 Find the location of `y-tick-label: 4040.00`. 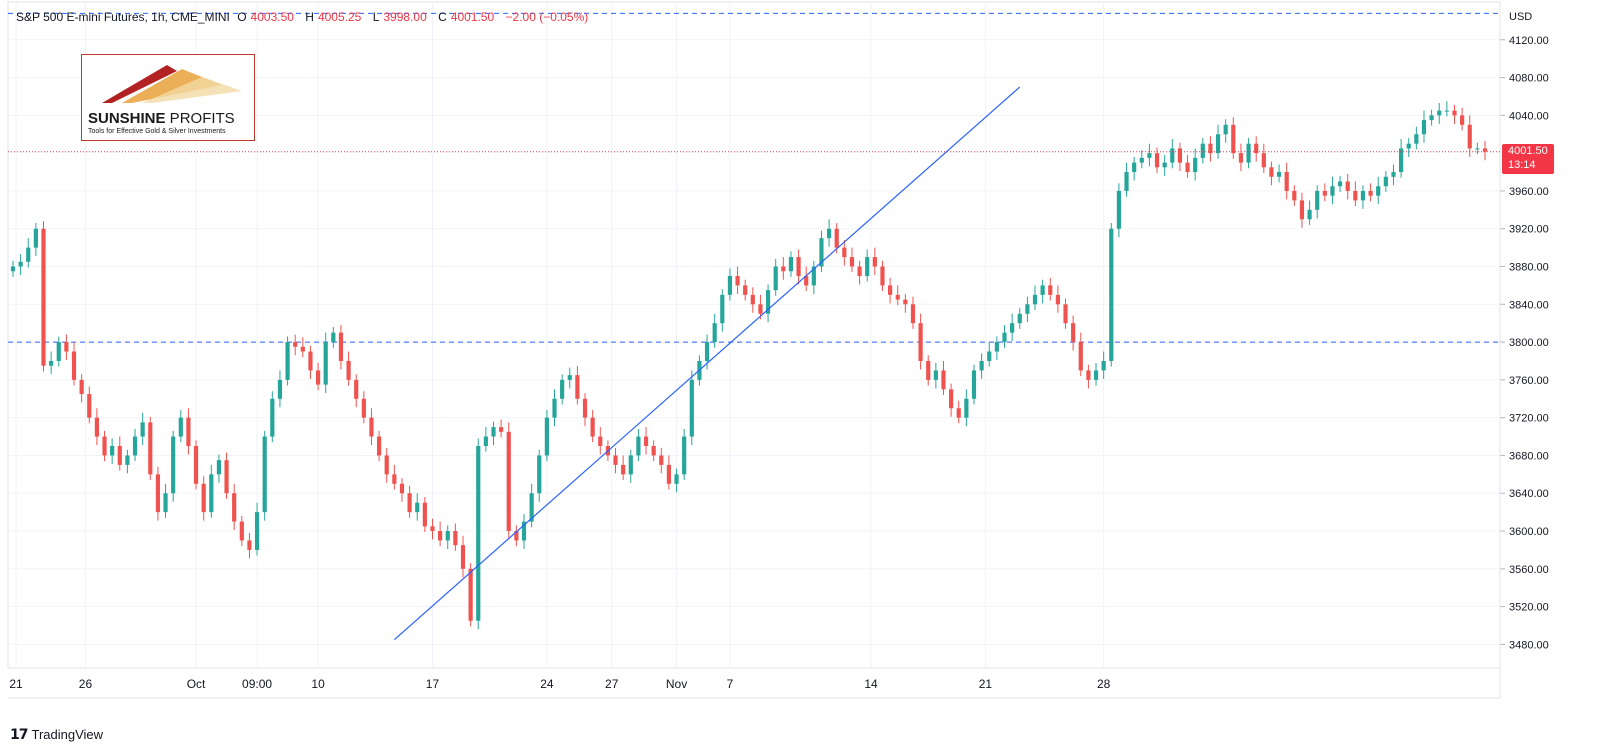

y-tick-label: 4040.00 is located at coordinates (1529, 116).